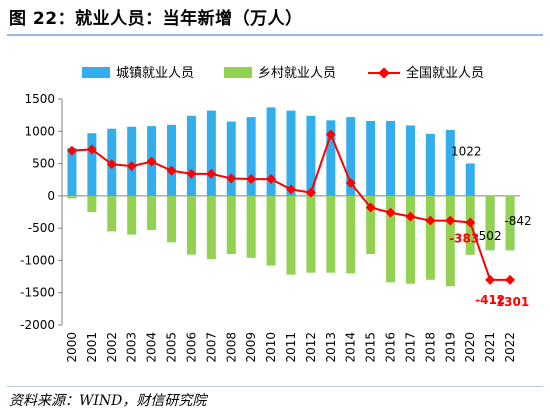 Image resolution: width=550 pixels, height=416 pixels. What do you see at coordinates (430, 164) in the screenshot?
I see `urban-bar-2018` at bounding box center [430, 164].